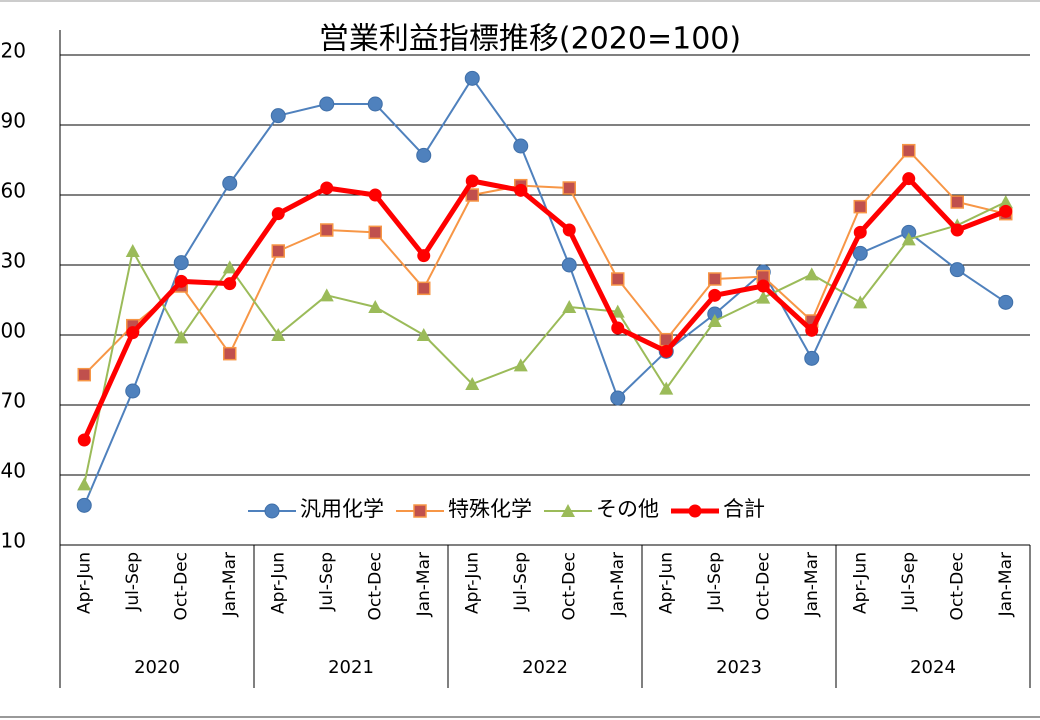  Describe the element at coordinates (545, 667) in the screenshot. I see `x-group-label: 2022` at that location.